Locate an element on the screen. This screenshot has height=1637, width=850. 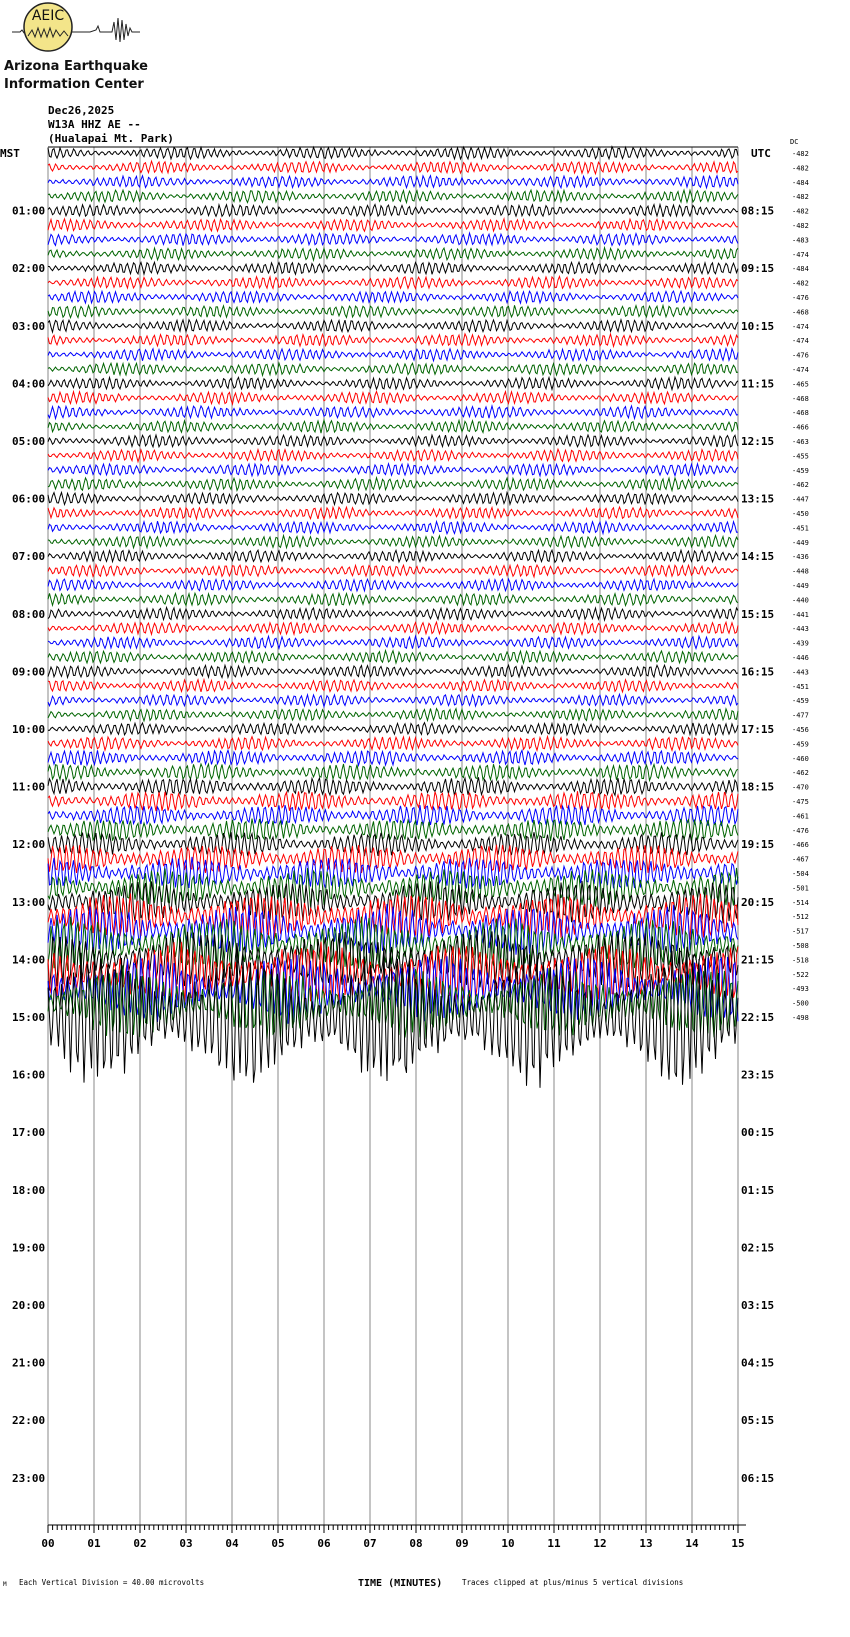
dc-offset-label: -475 is located at coordinates (800, 802).